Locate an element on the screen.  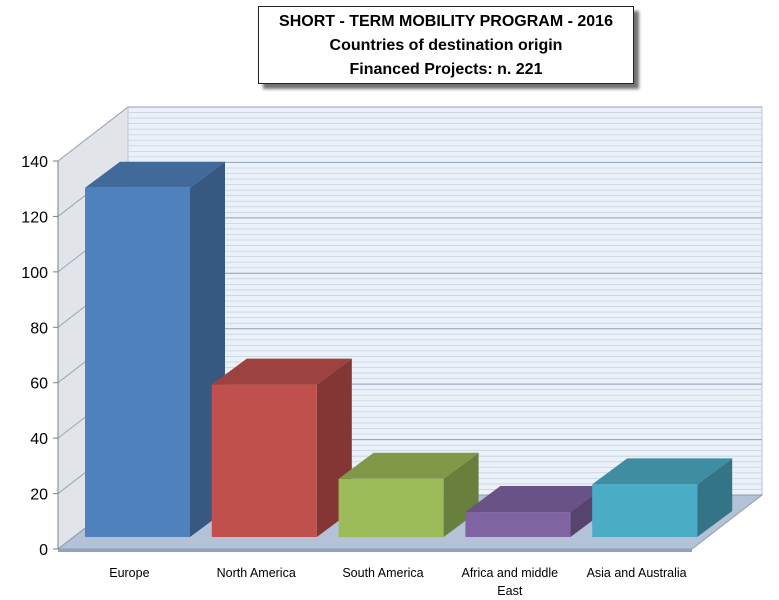
floor-edge is located at coordinates (375, 550).